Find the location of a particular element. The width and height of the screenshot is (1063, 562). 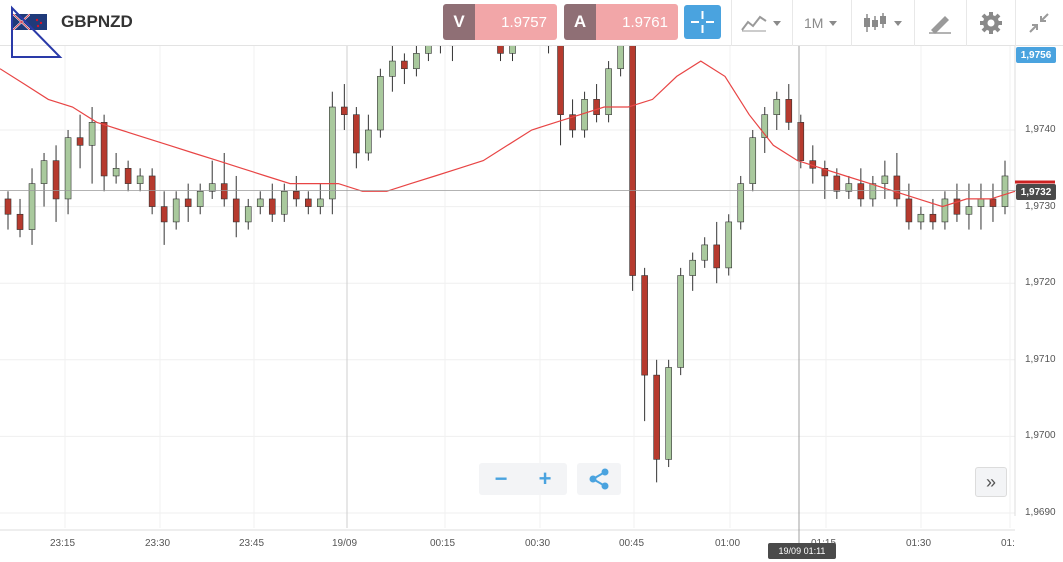

draw-icon is located at coordinates (940, 25).